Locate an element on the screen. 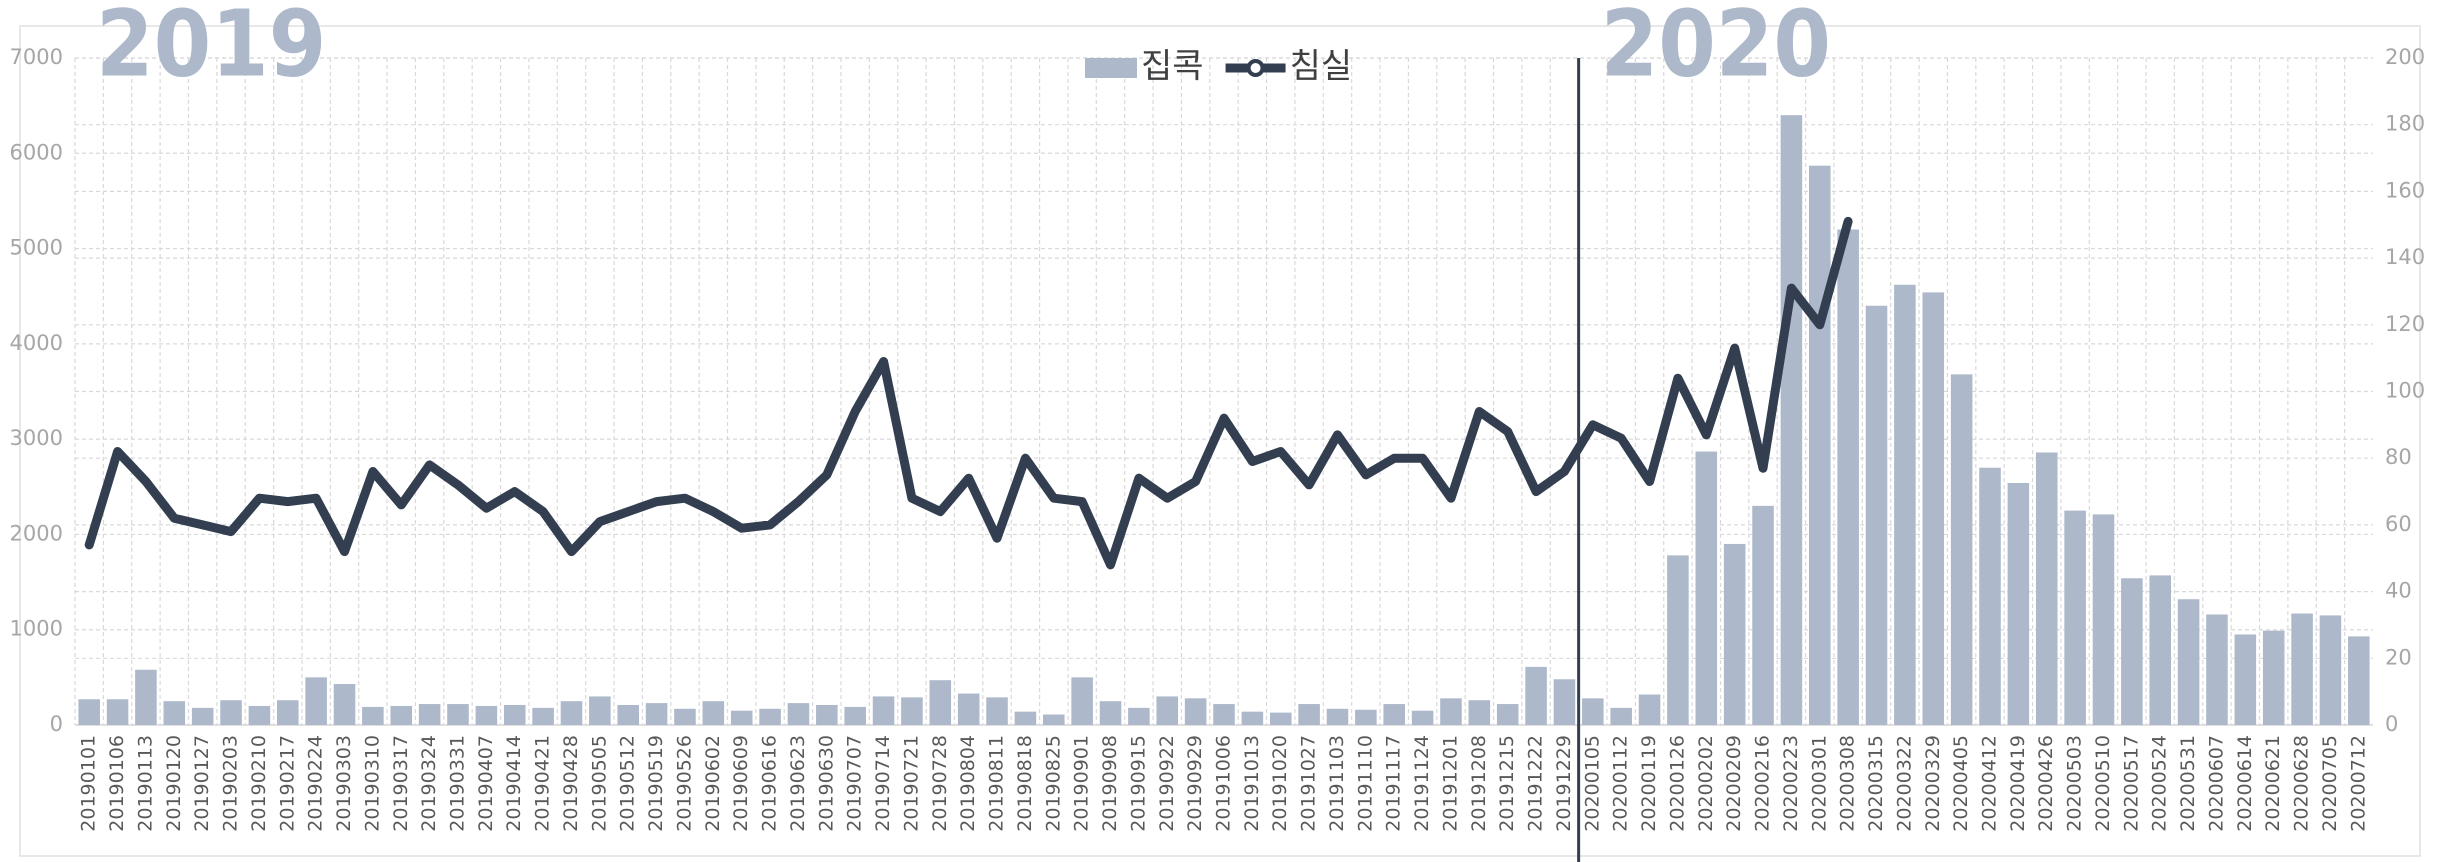  x-tick-label: 20190519 is located at coordinates (656, 783).